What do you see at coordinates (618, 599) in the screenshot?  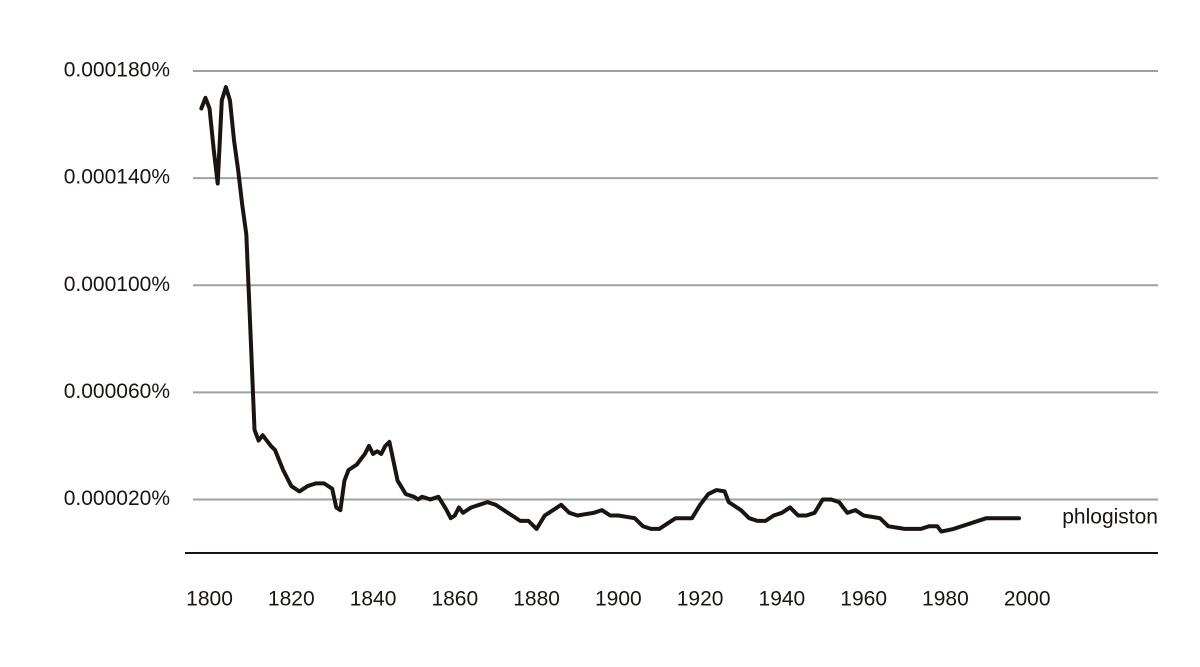 I see `x-tick-label: 1900` at bounding box center [618, 599].